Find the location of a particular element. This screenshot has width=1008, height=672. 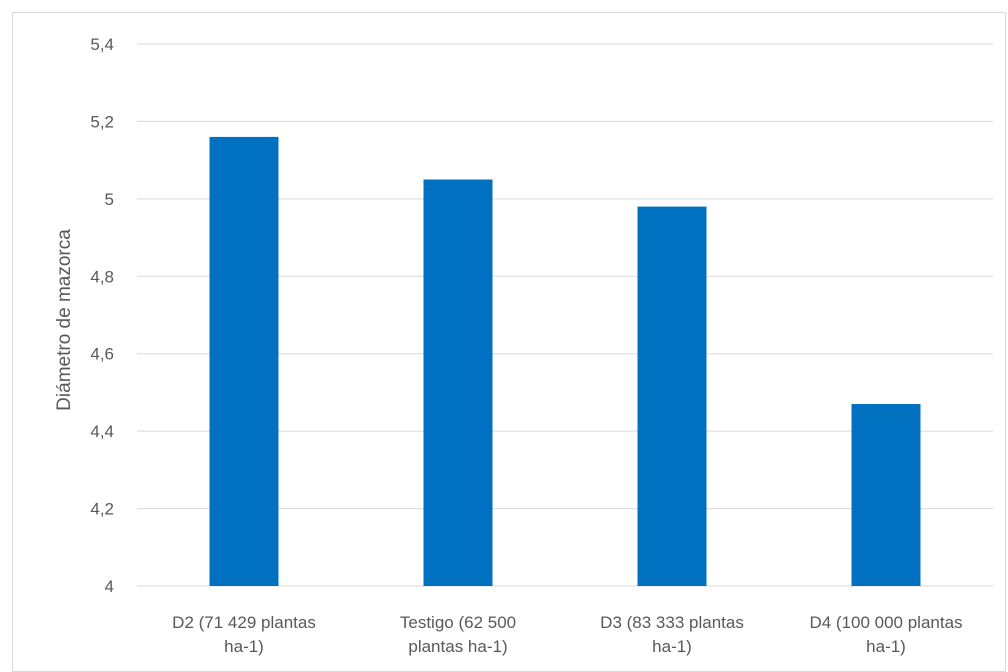

y-tick-label: 4,6 is located at coordinates (102, 354).